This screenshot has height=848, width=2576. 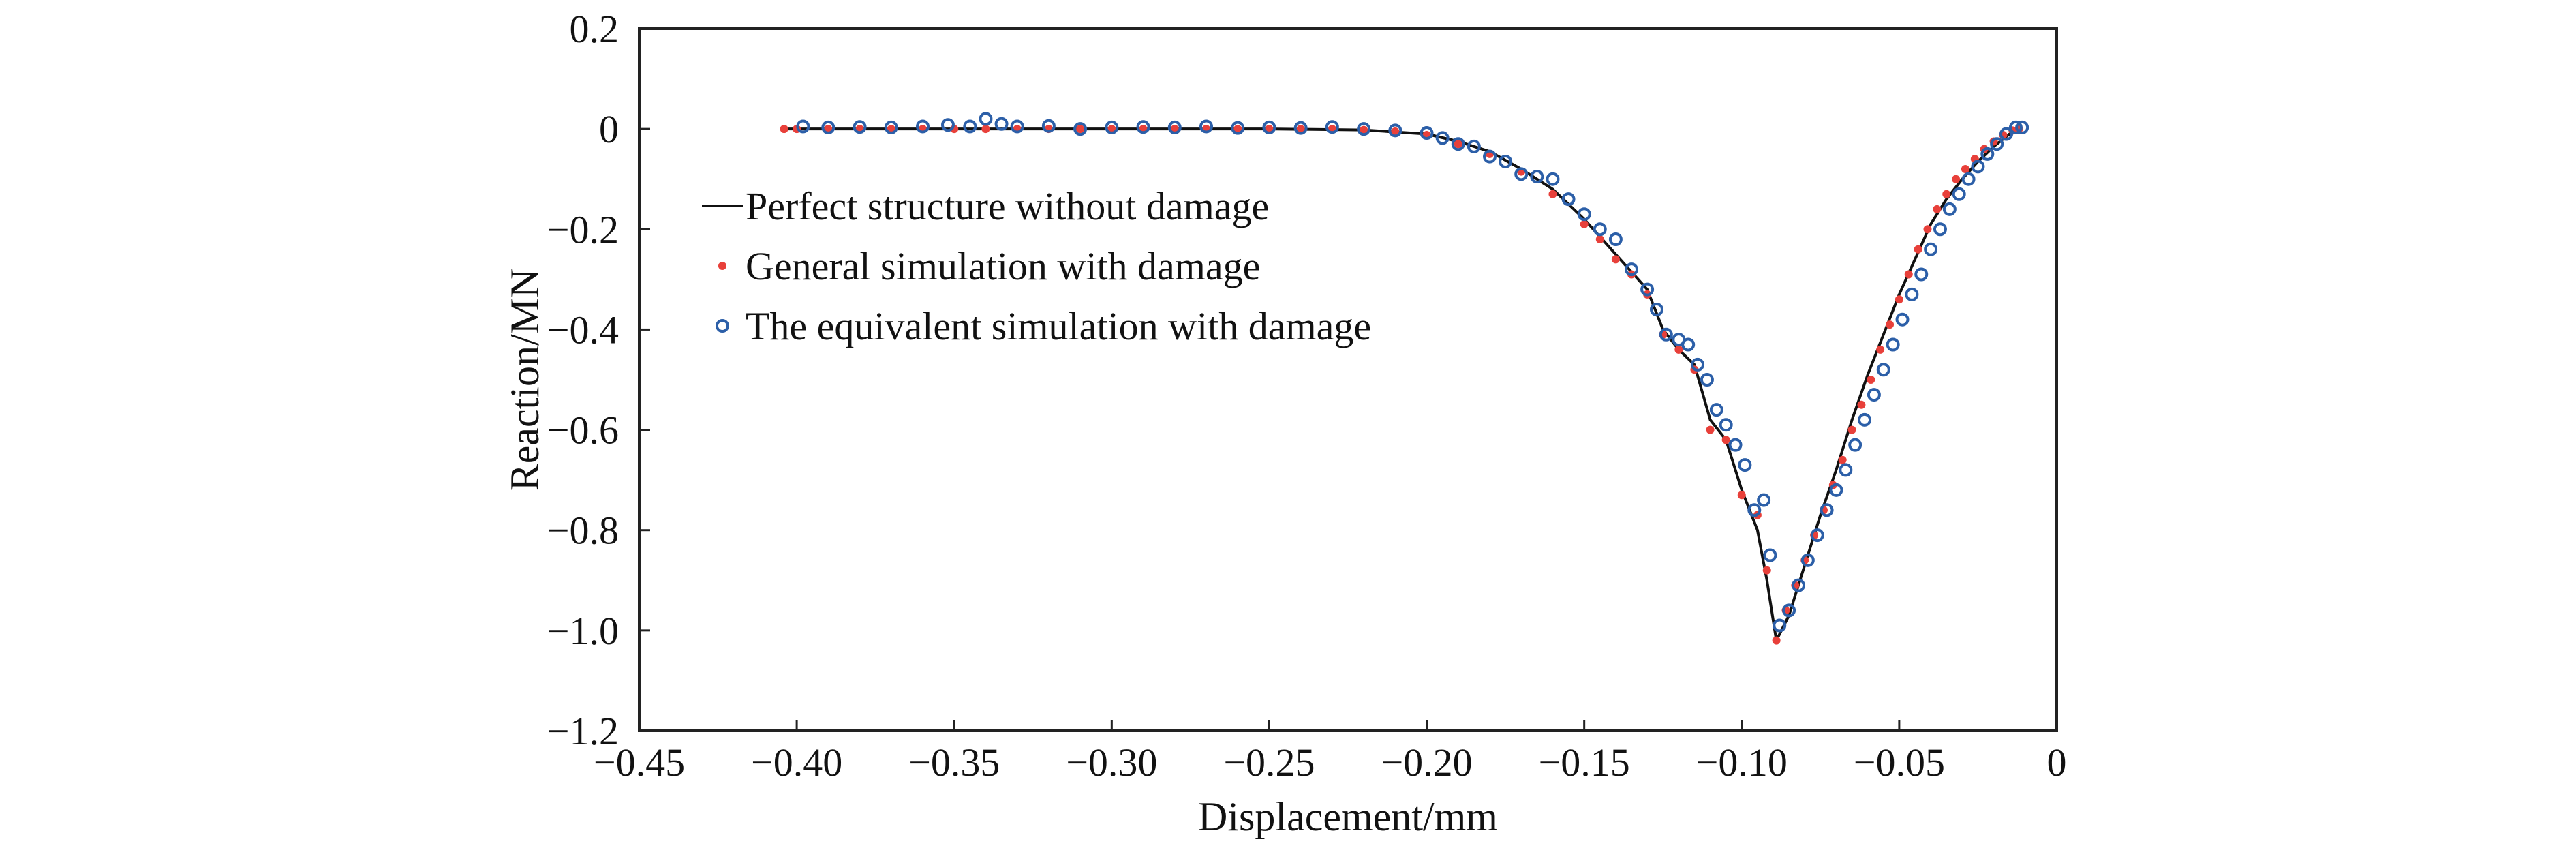 What do you see at coordinates (1003, 266) in the screenshot?
I see `legend-label-general: General simulation with damage` at bounding box center [1003, 266].